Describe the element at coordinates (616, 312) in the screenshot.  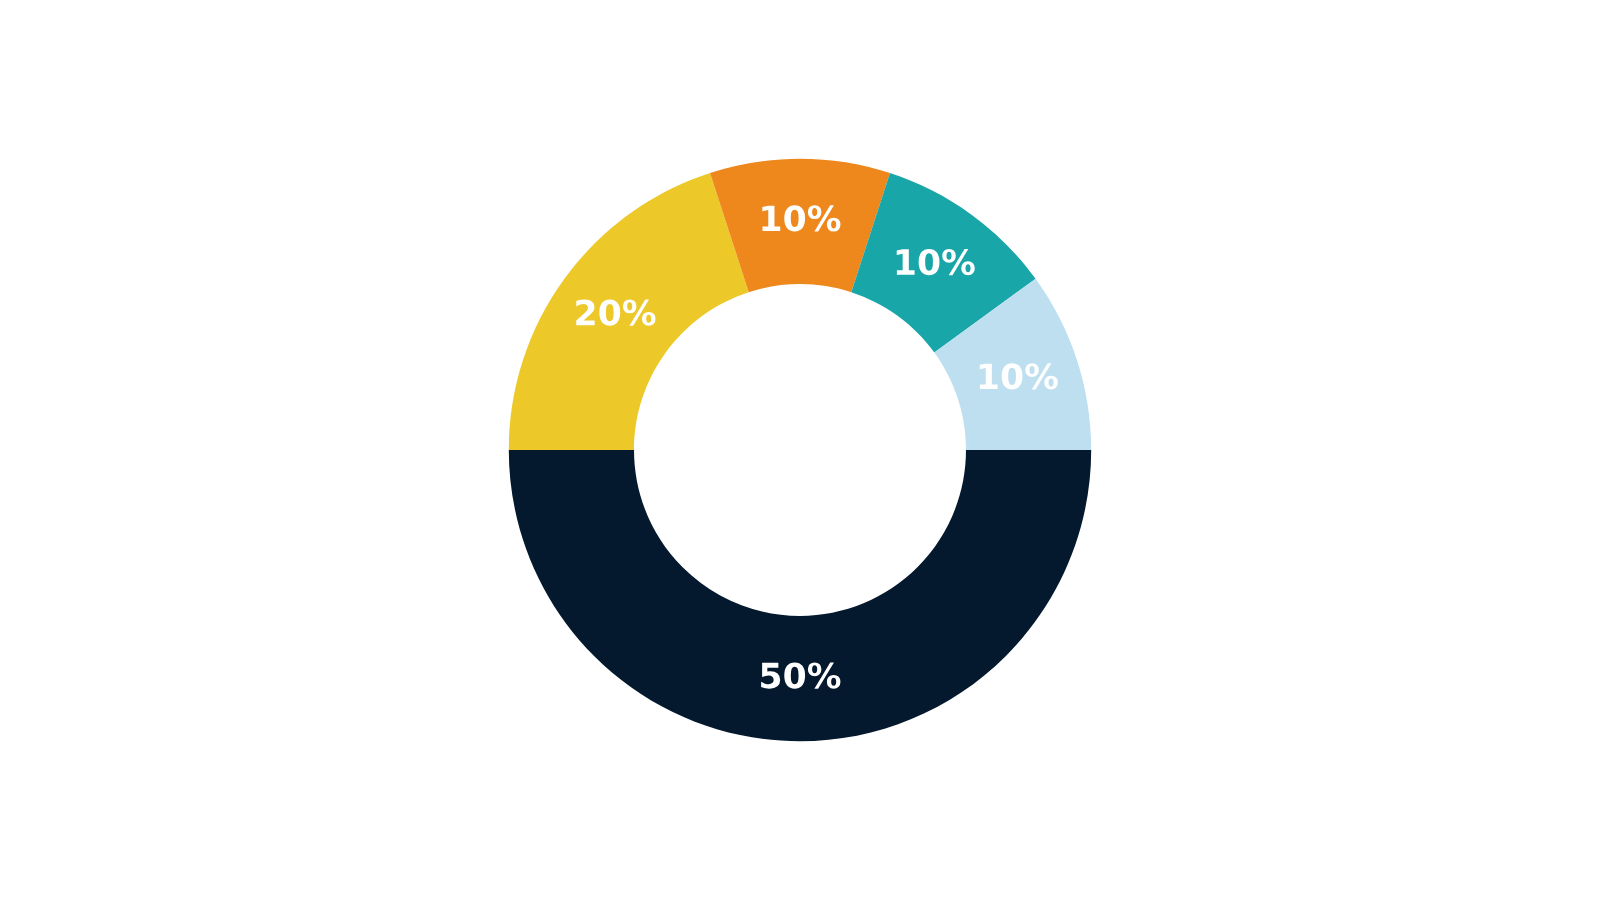
I see `data-label: 20%` at that location.